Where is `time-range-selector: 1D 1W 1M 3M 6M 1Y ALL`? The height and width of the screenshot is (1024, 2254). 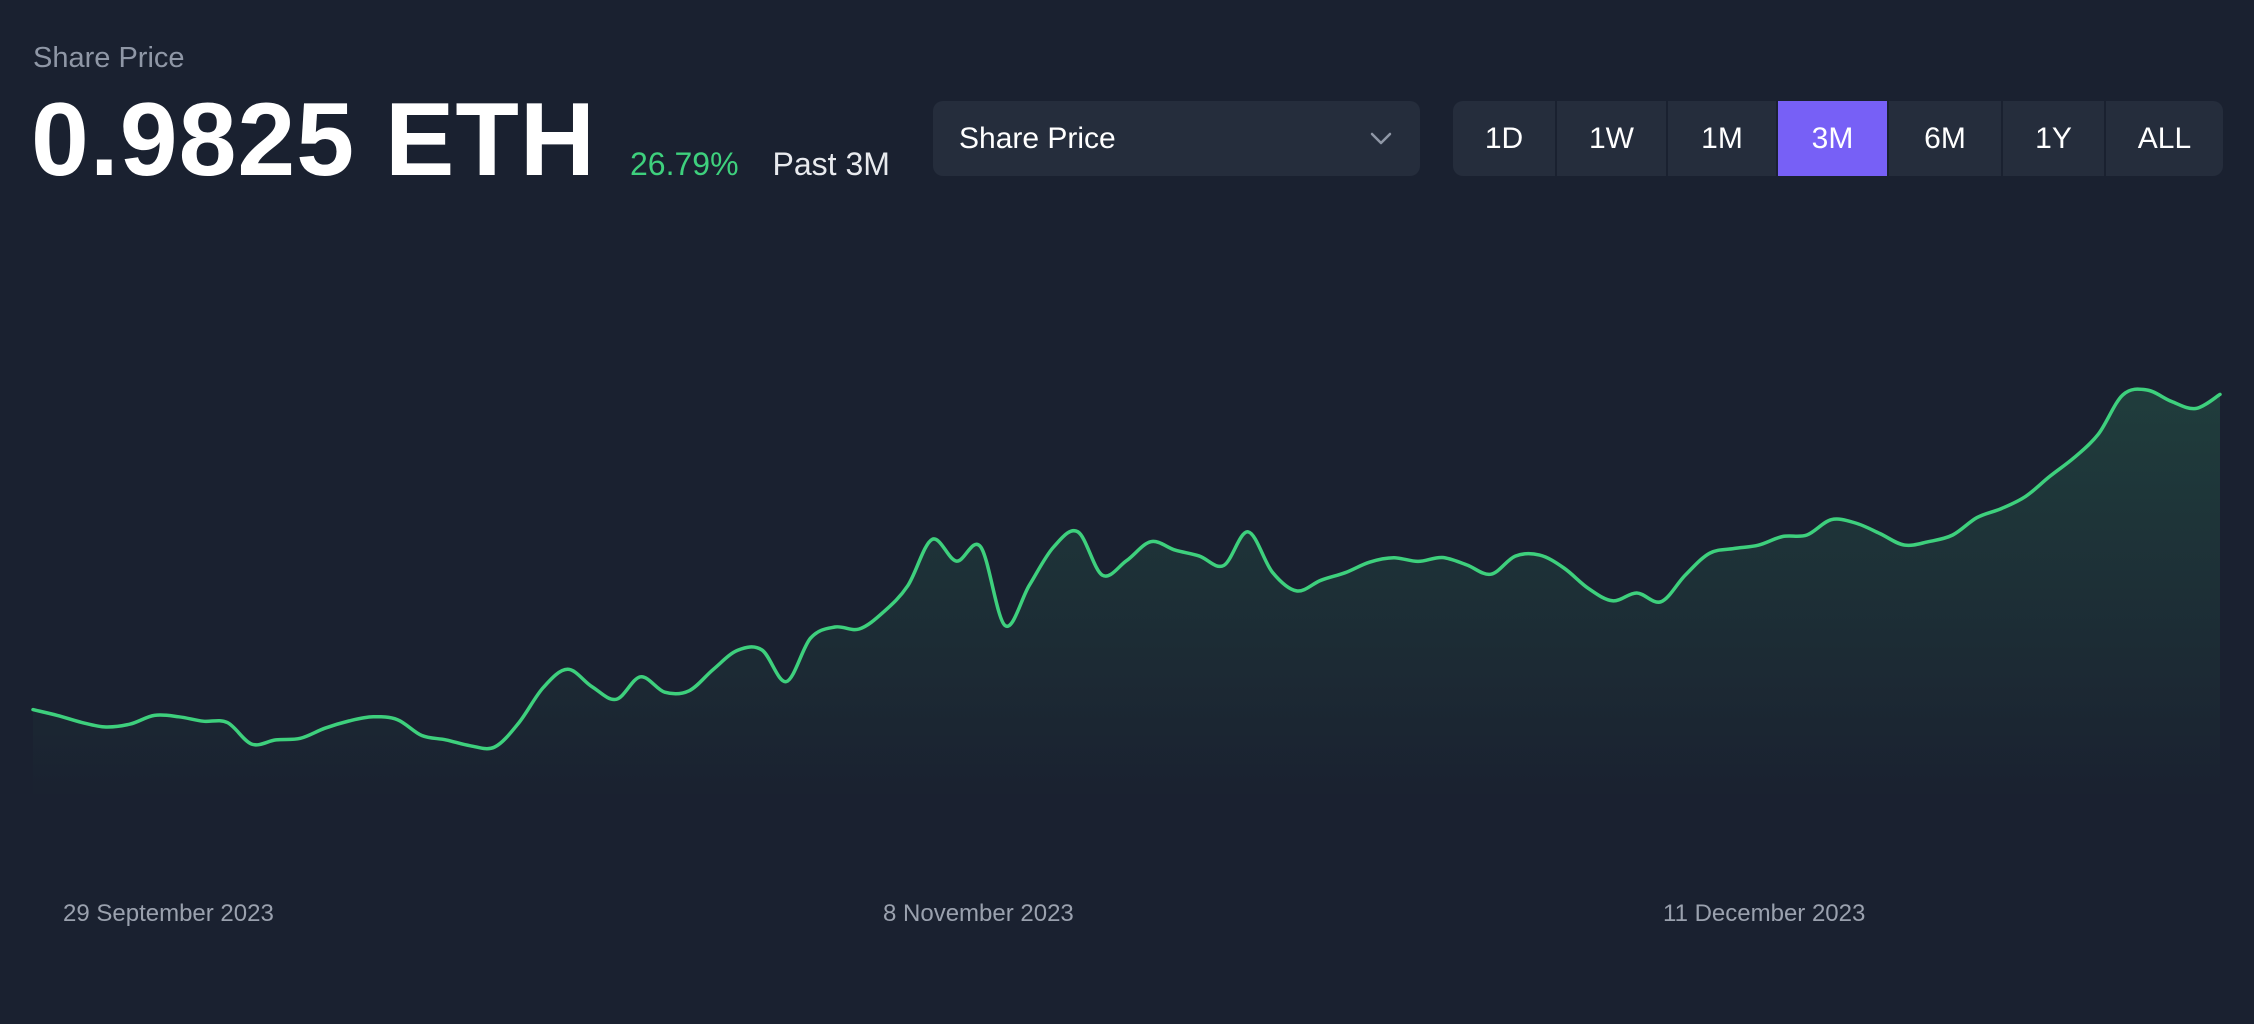
time-range-selector: 1D 1W 1M 3M 6M 1Y ALL is located at coordinates (1838, 138).